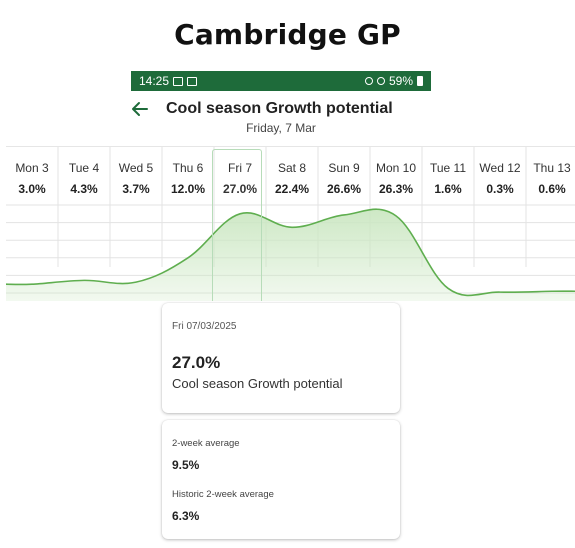 The image size is (575, 548). I want to click on day-column: Fri 7 27.0%, so click(240, 224).